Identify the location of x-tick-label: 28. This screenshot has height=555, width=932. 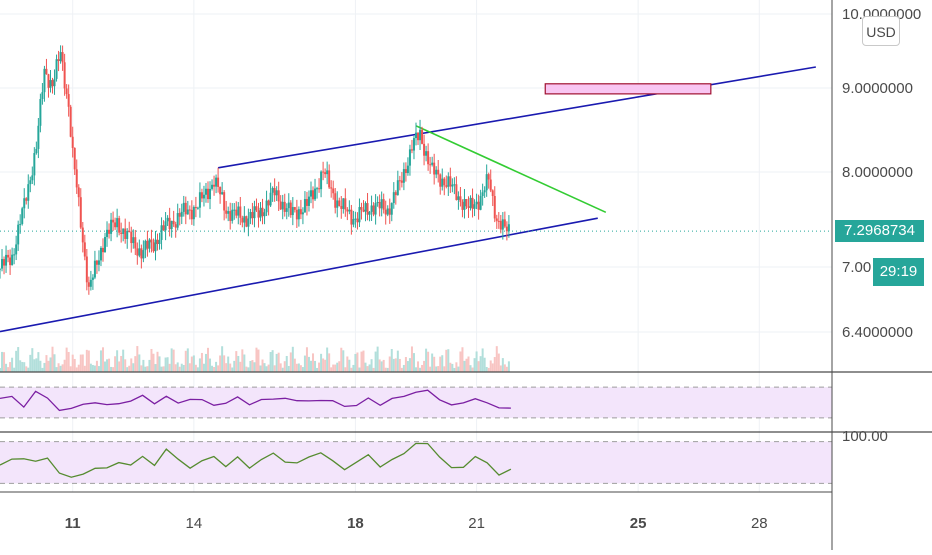
(759, 523).